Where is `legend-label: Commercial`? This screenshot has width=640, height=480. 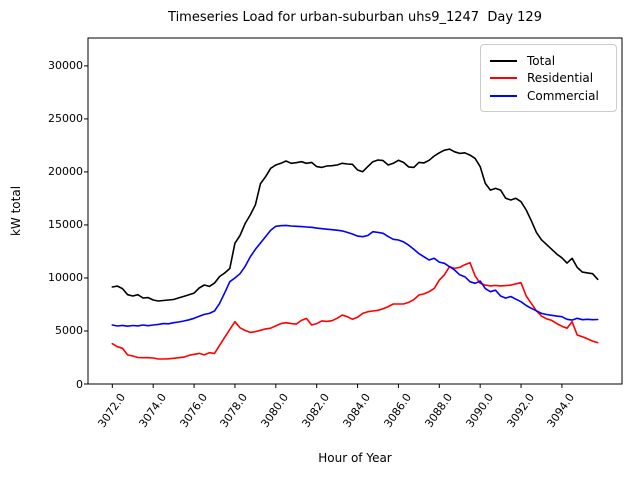 legend-label: Commercial is located at coordinates (563, 95).